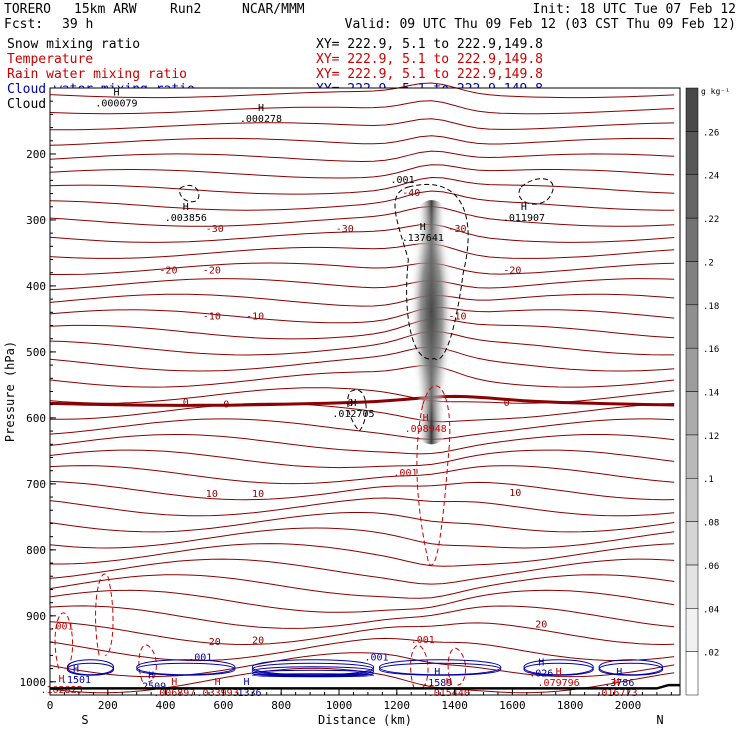 The width and height of the screenshot is (740, 744). What do you see at coordinates (431, 322) in the screenshot?
I see `snow-shading` at bounding box center [431, 322].